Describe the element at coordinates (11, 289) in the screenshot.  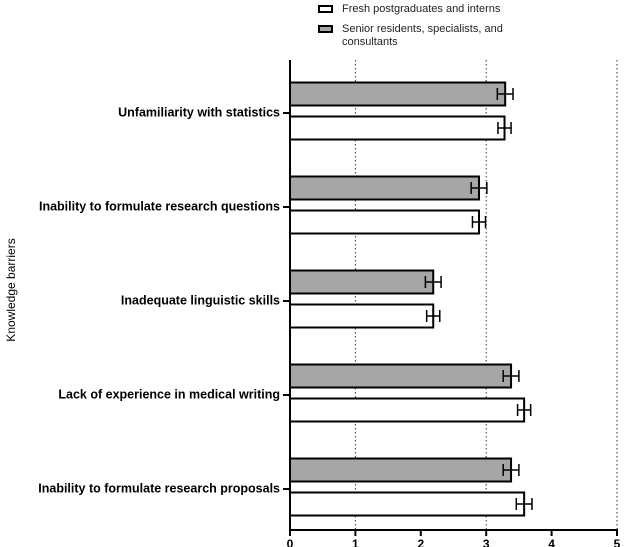
I see `y-axis-label: Knowledge barriers` at that location.